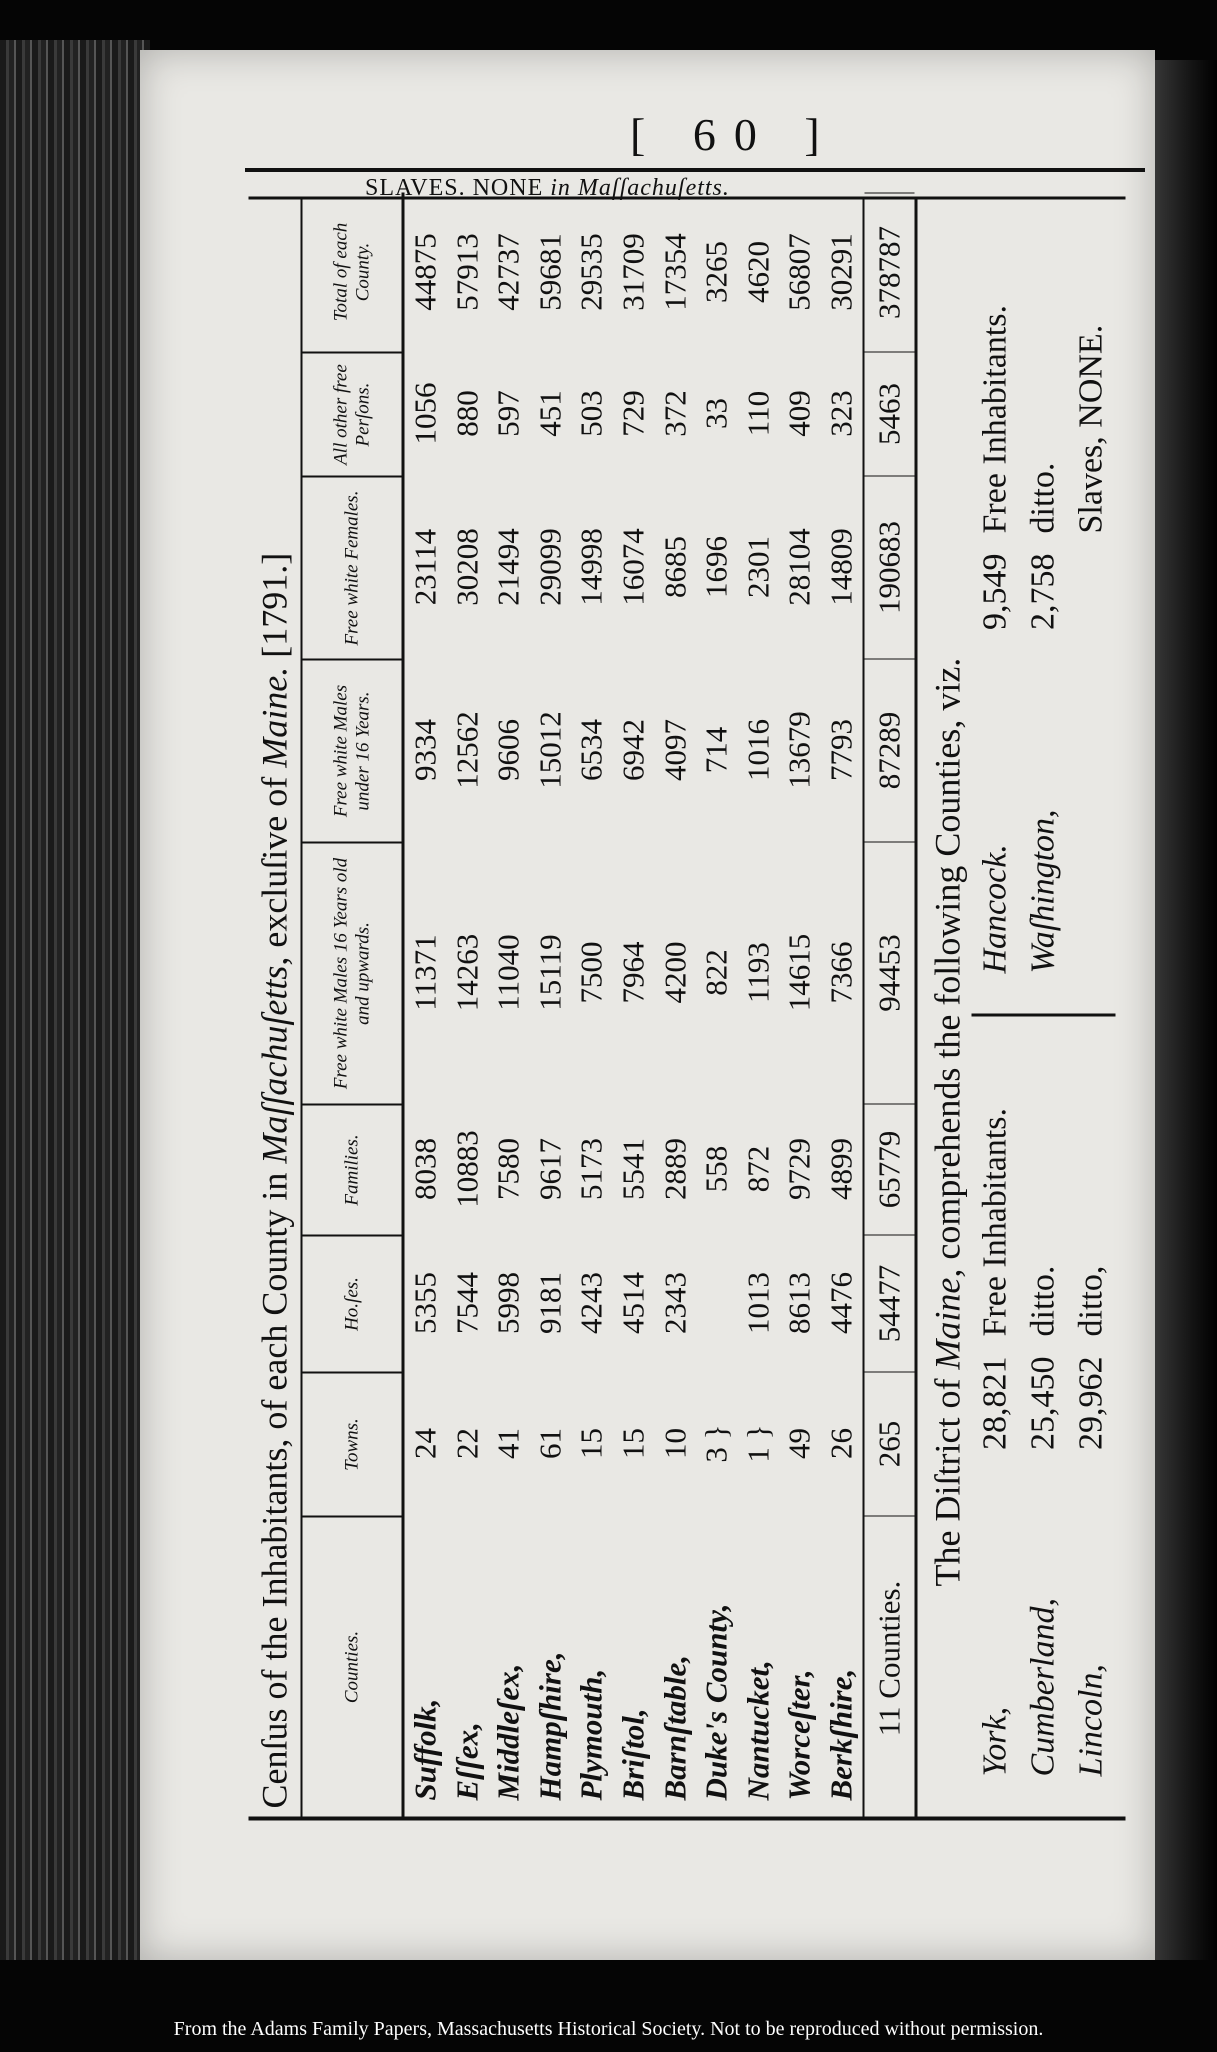 The image size is (1217, 2052). Describe the element at coordinates (274, 605) in the screenshot. I see `title-year: [1791.]` at that location.